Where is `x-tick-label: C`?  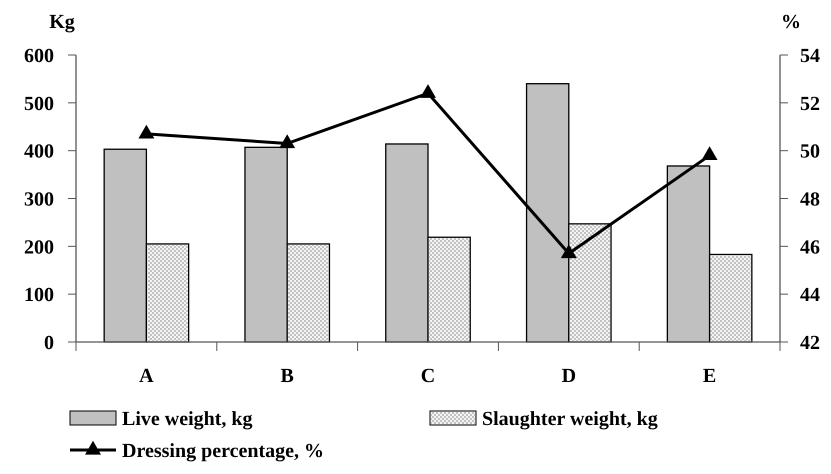 x-tick-label: C is located at coordinates (428, 376).